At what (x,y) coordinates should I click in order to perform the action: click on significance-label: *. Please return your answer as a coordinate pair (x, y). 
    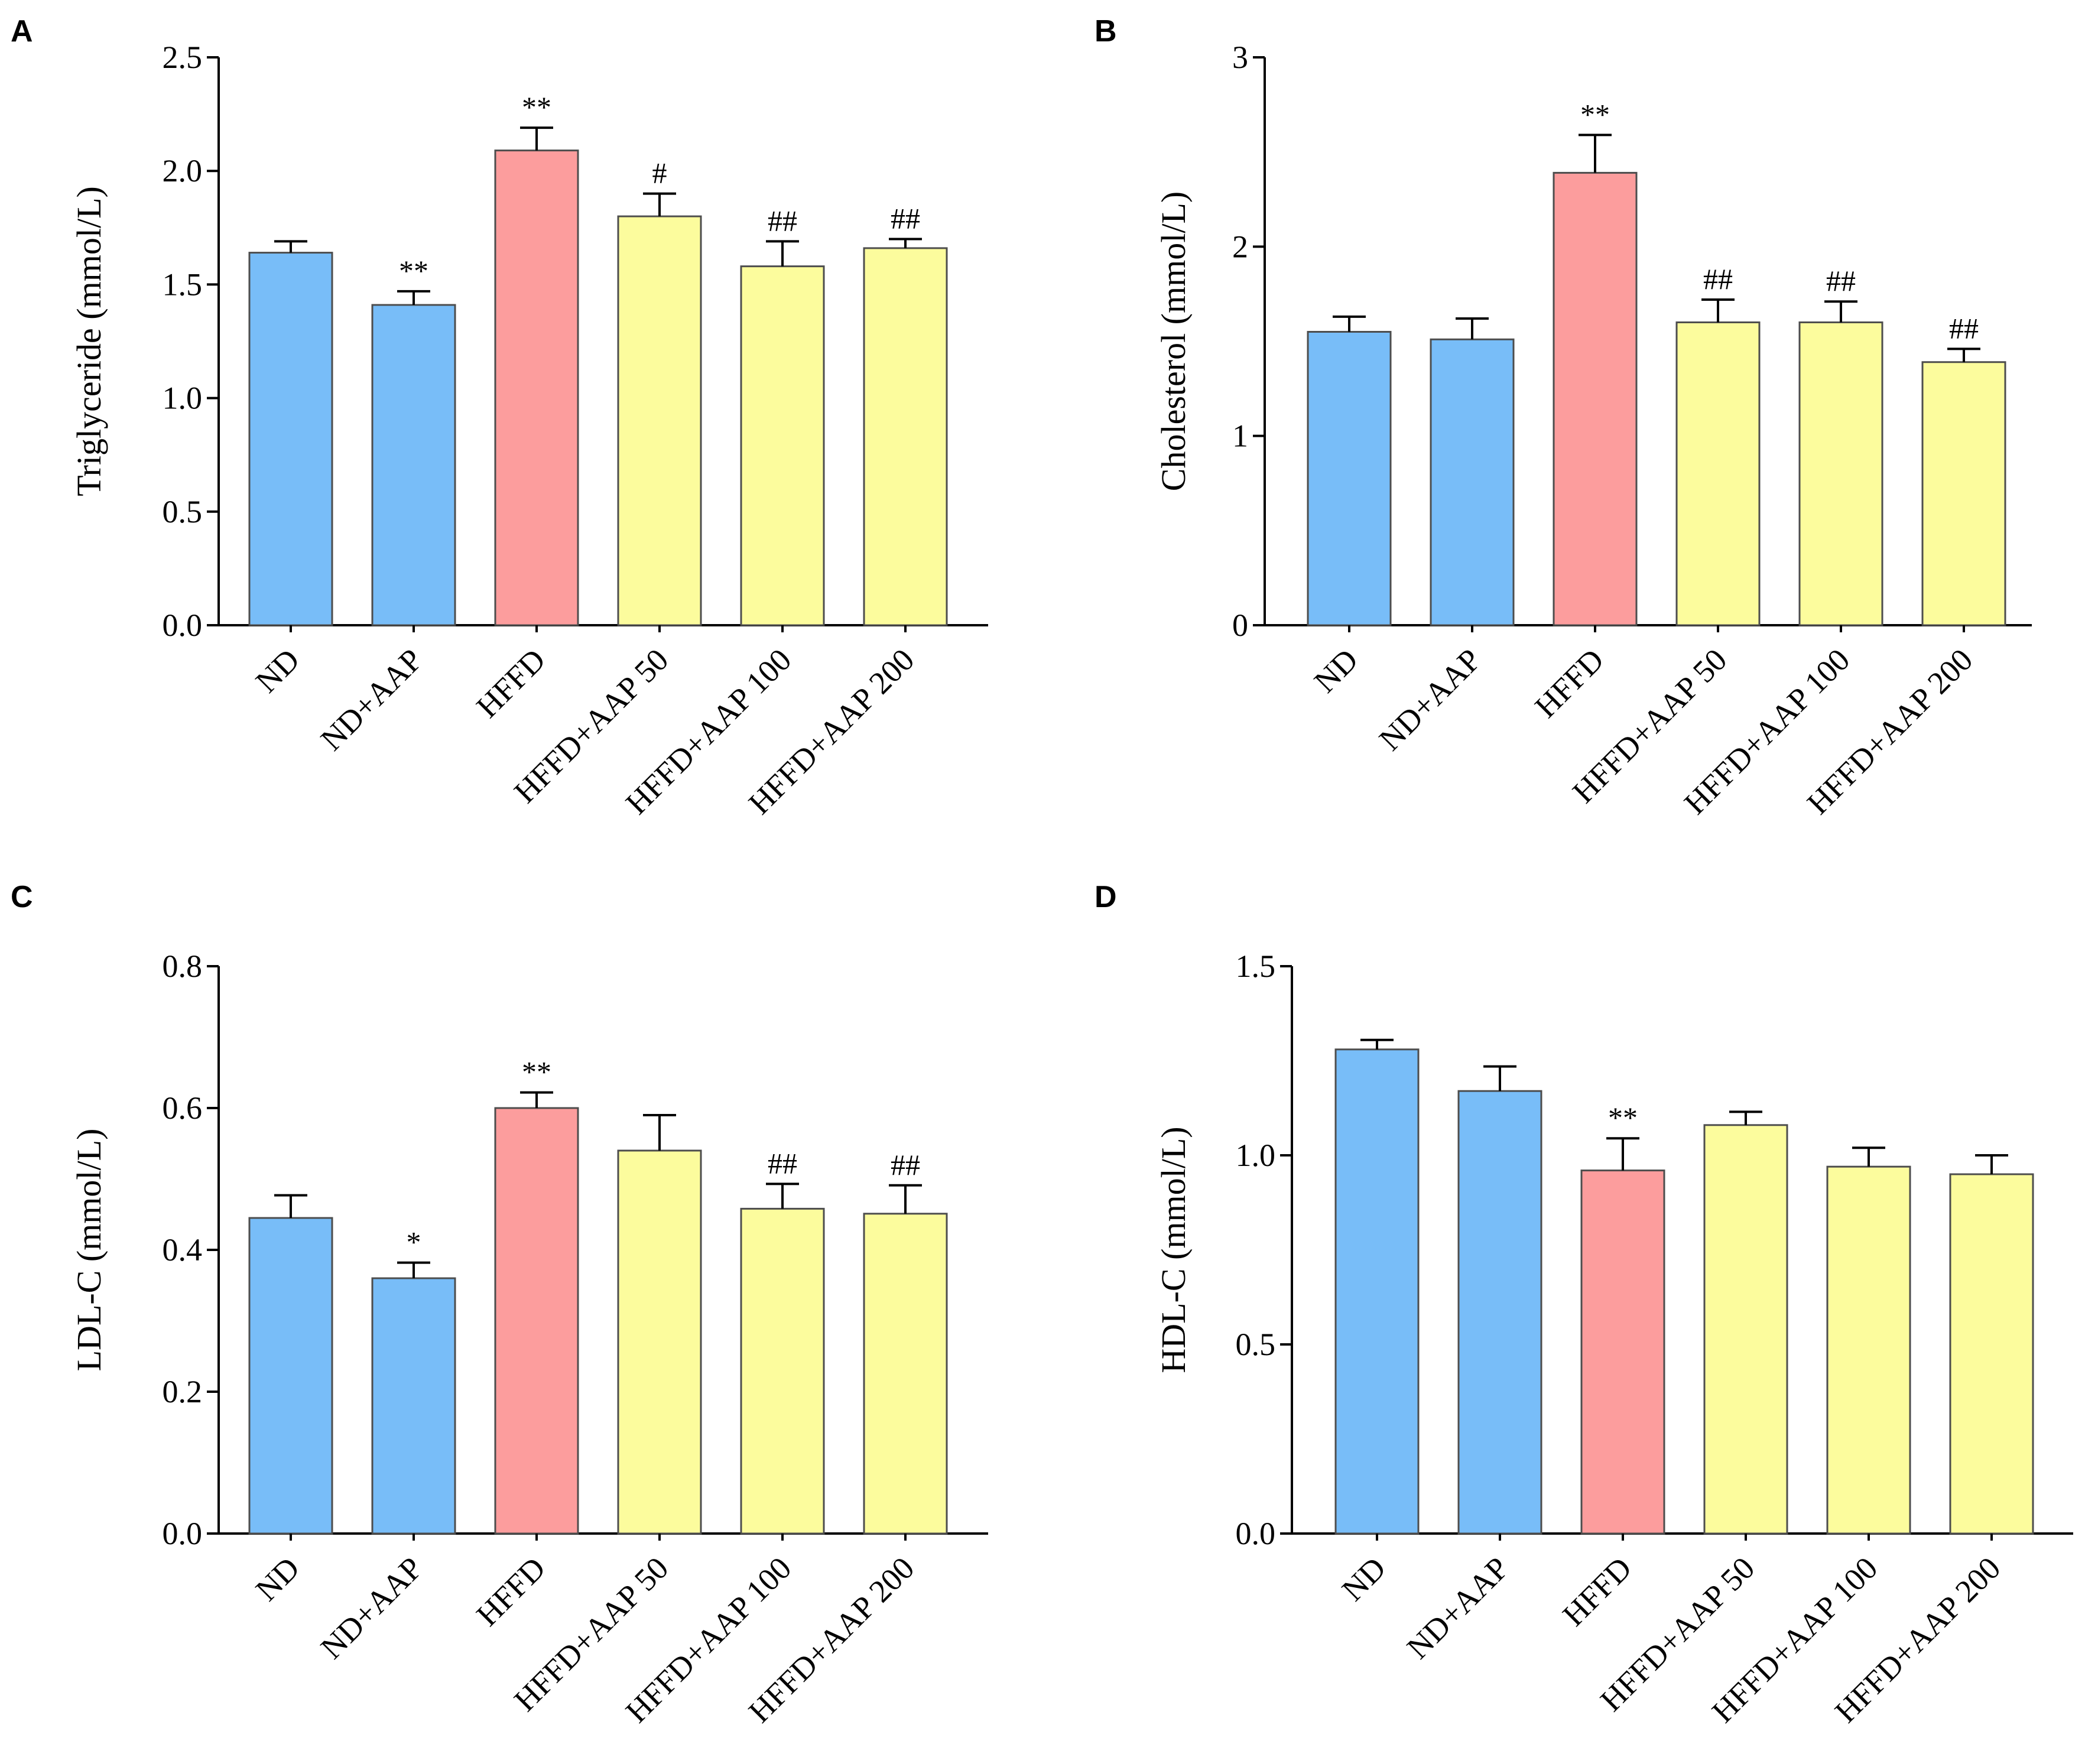
    Looking at the image, I should click on (414, 1242).